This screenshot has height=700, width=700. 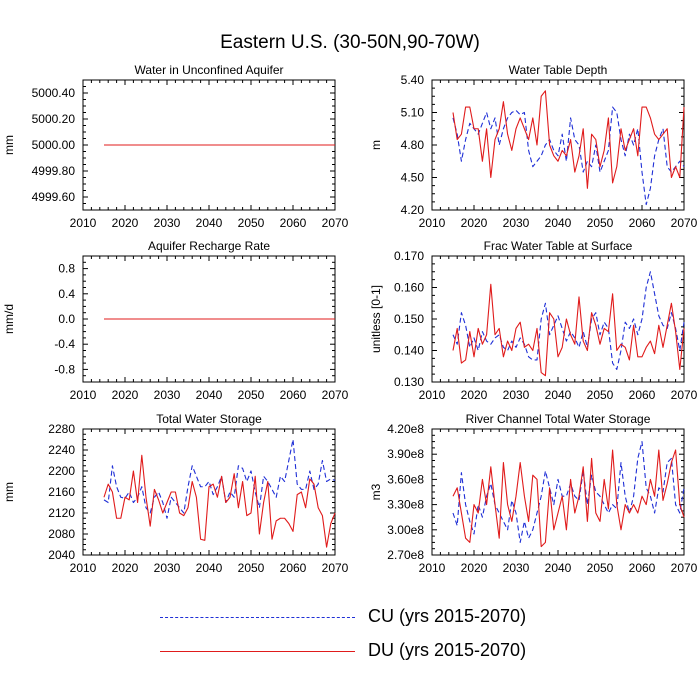 I want to click on y-tick-label: 0.160, so click(x=409, y=288).